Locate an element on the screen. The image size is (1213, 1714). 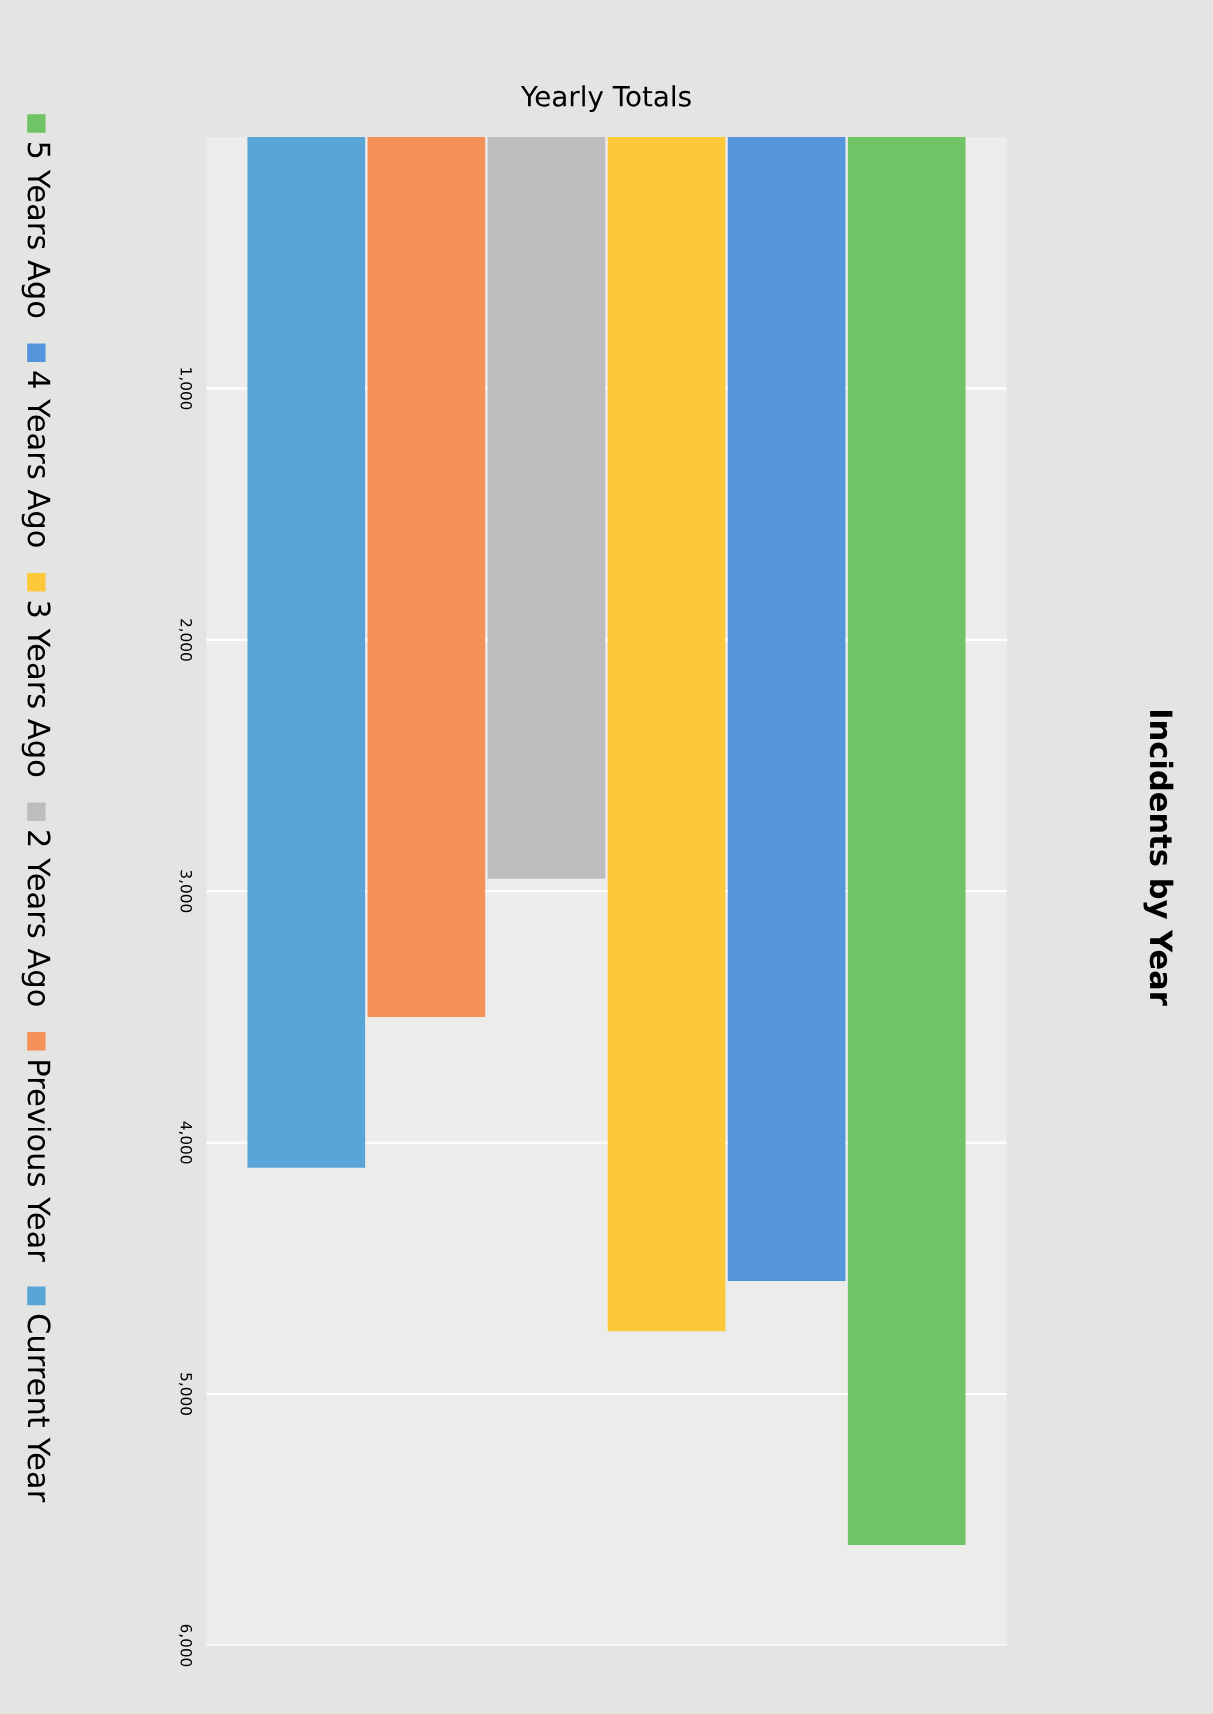
y-tick-label: 4,000 is located at coordinates (185, 1142).